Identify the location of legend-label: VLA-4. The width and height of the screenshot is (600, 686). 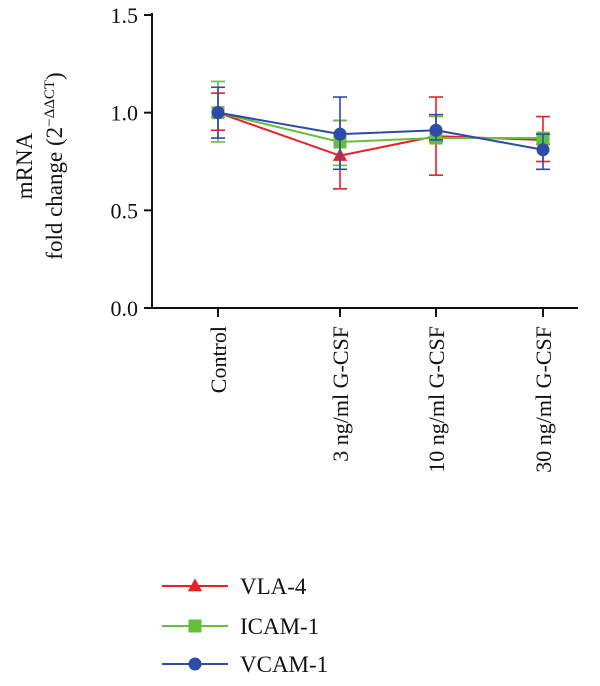
(273, 586).